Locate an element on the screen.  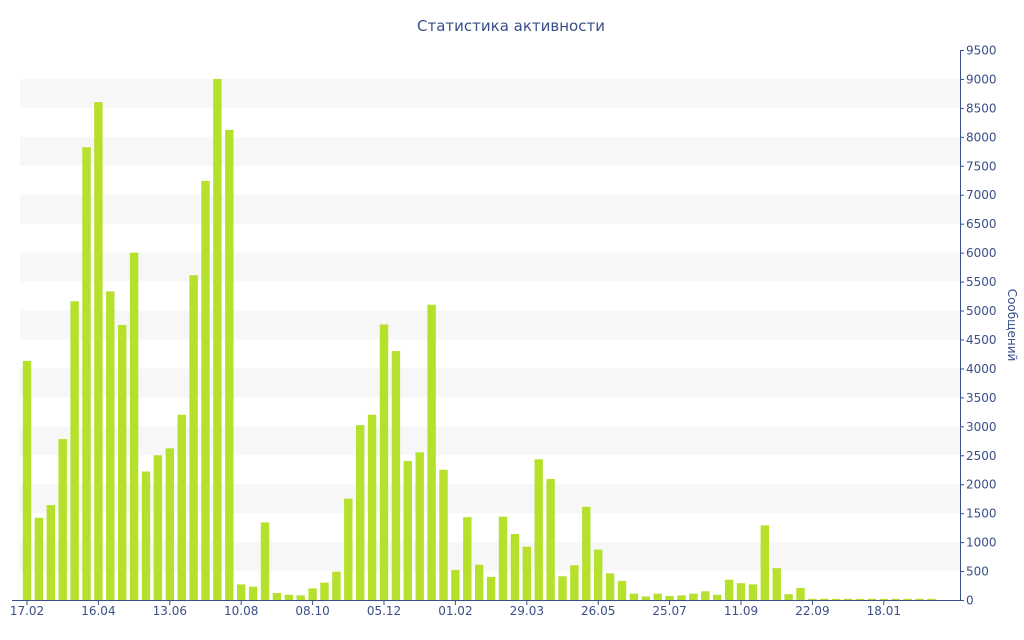
x-tick-label: 10.08 is located at coordinates (241, 611).